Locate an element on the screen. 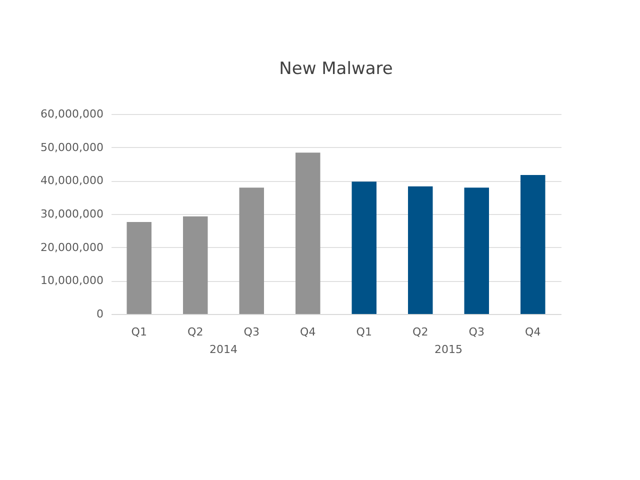 The image size is (640, 480). y-tick-label: 40,000,000 is located at coordinates (72, 181).